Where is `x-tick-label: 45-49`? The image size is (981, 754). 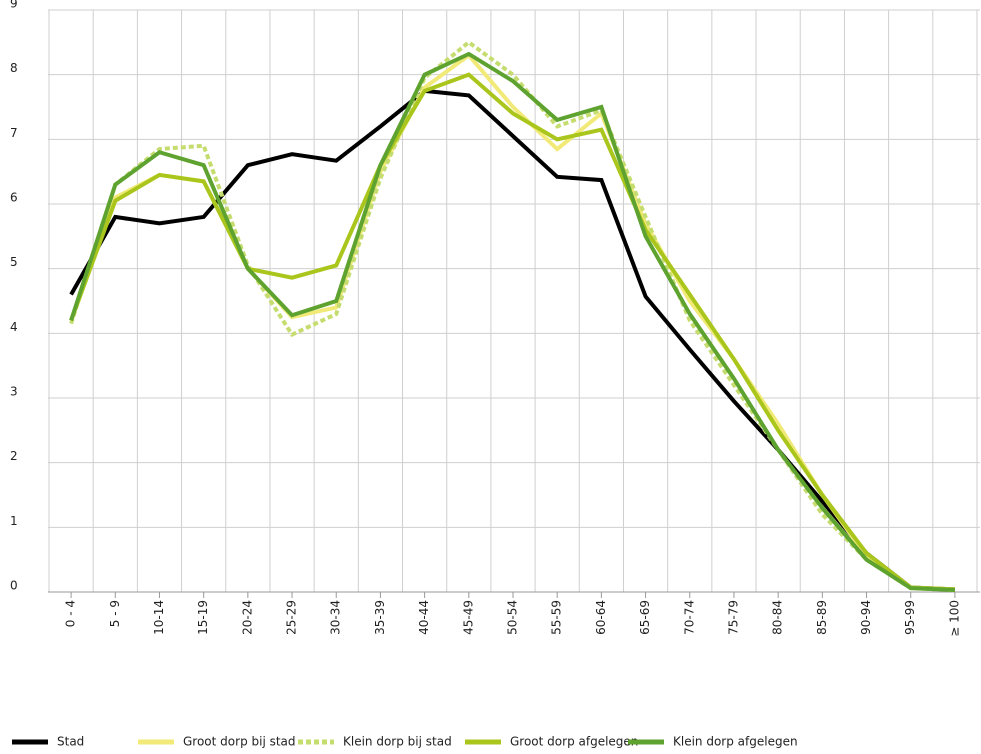
x-tick-label: 45-49 is located at coordinates (468, 617).